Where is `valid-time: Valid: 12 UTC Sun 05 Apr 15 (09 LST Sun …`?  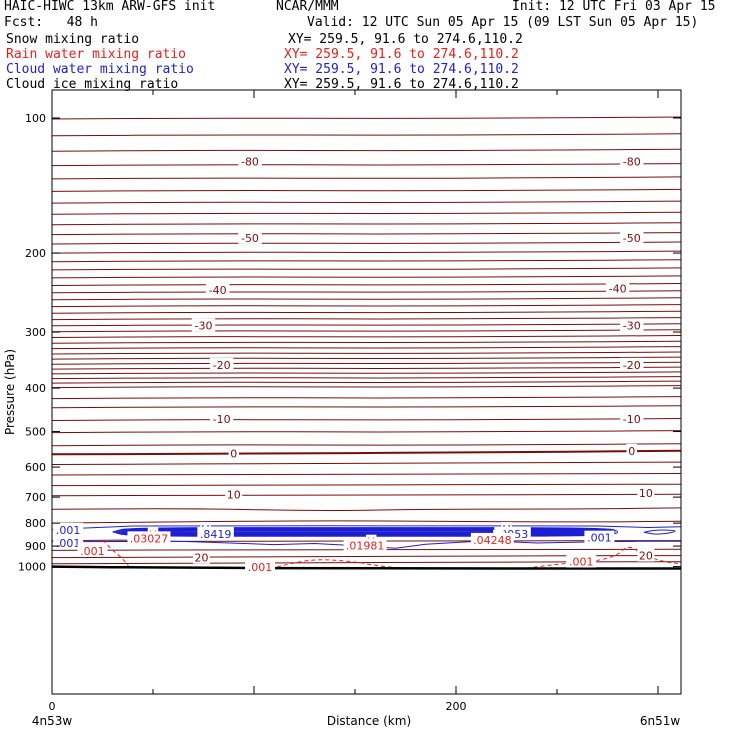
valid-time: Valid: 12 UTC Sun 05 Apr 15 (09 LST Sun … is located at coordinates (503, 22).